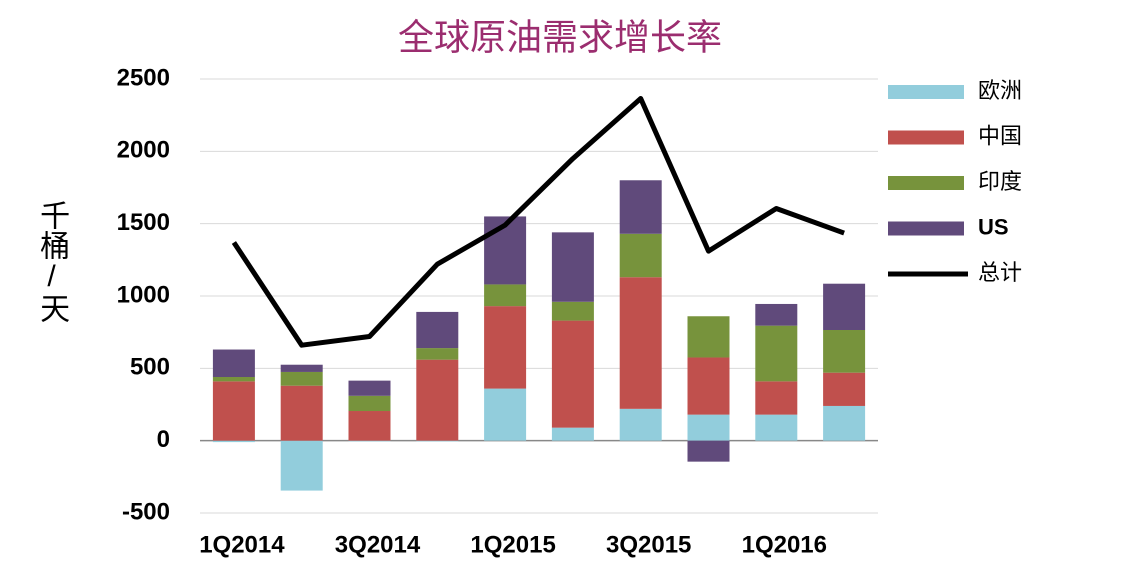  What do you see at coordinates (146, 511) in the screenshot?
I see `y-tick-label: -500` at bounding box center [146, 511].